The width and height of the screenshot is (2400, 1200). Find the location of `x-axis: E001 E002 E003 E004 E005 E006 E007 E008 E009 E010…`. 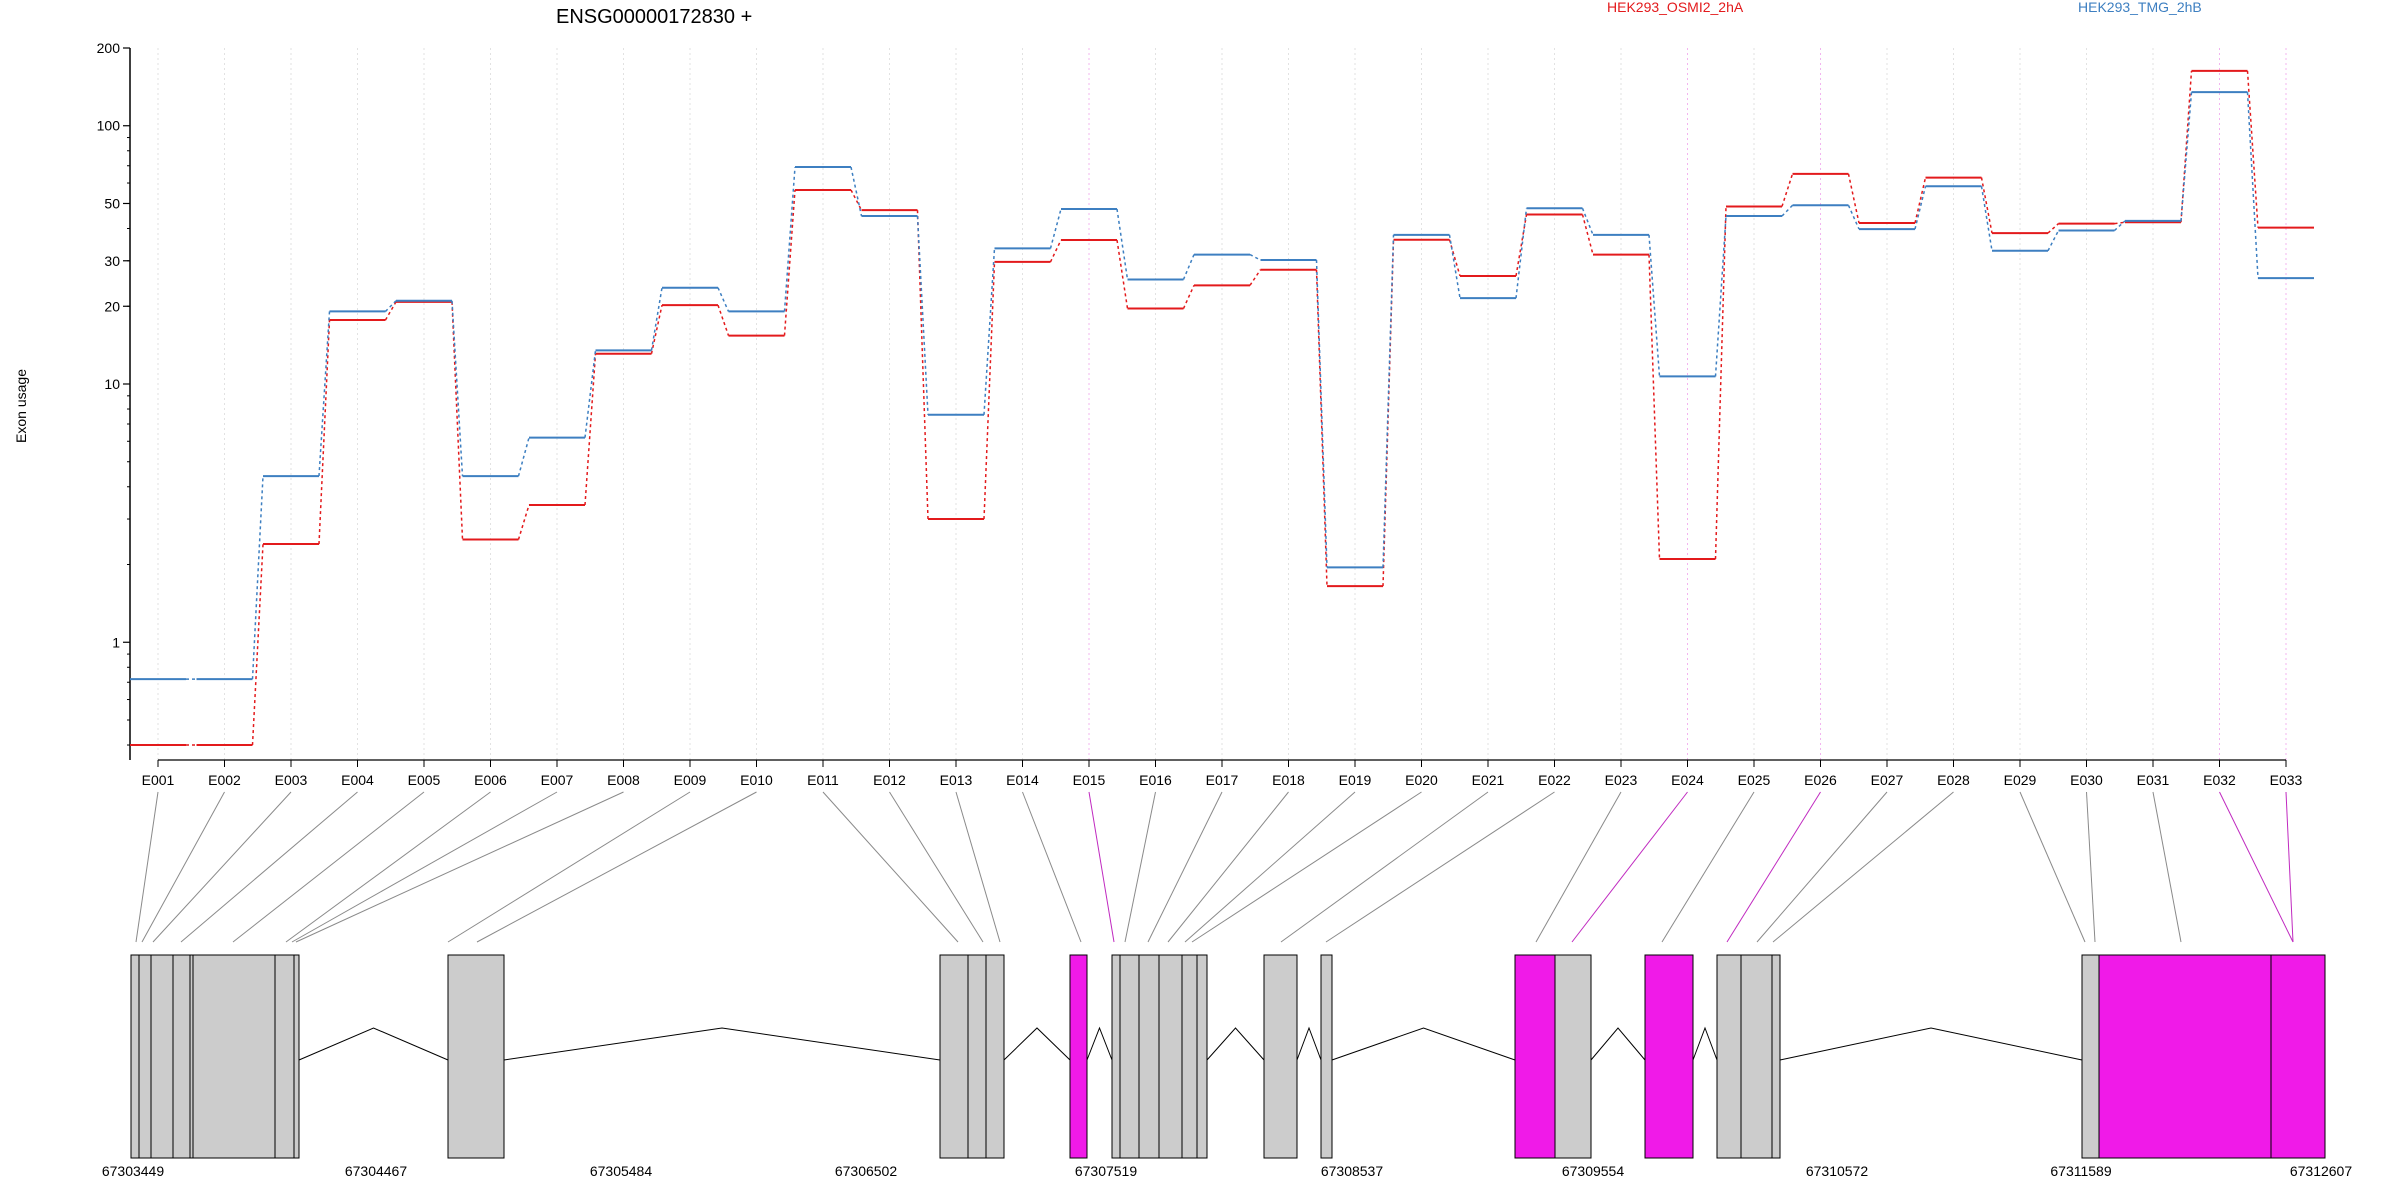

x-axis: E001 E002 E003 E004 E005 E006 E007 E008 E009 E010… is located at coordinates (1222, 773).